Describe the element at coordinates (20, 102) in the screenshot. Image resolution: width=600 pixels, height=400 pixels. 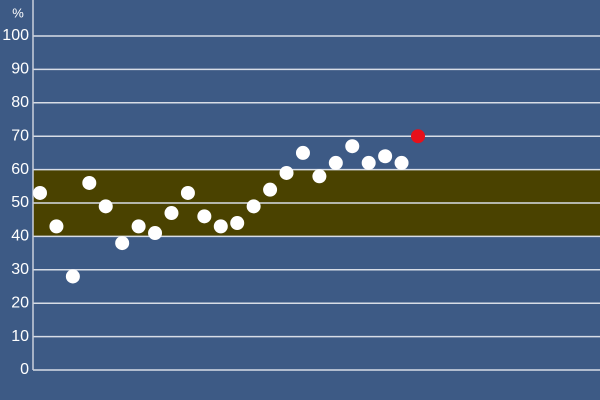
I see `y-tick-label: 80` at that location.